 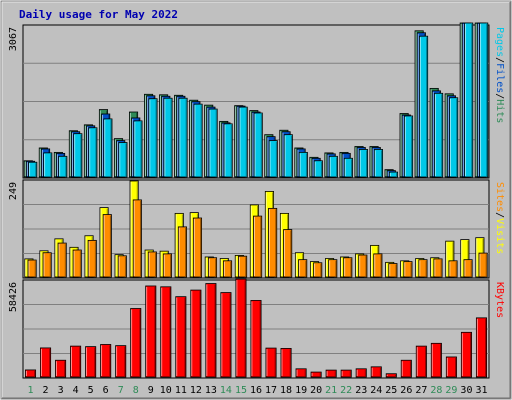 What do you see at coordinates (226, 390) in the screenshot?
I see `x-tick-label-day-14: 14` at bounding box center [226, 390].